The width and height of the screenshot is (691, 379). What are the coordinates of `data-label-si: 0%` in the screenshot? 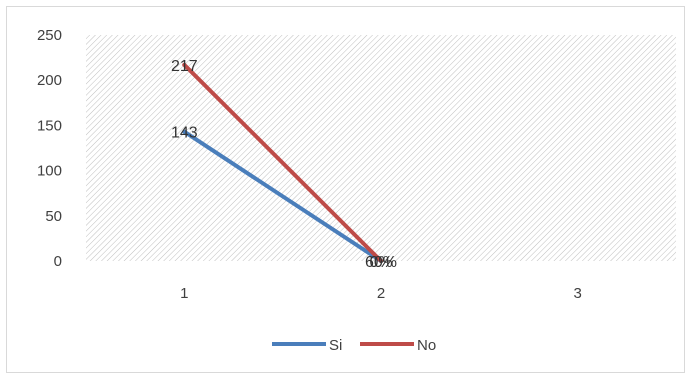 It's located at (380, 262).